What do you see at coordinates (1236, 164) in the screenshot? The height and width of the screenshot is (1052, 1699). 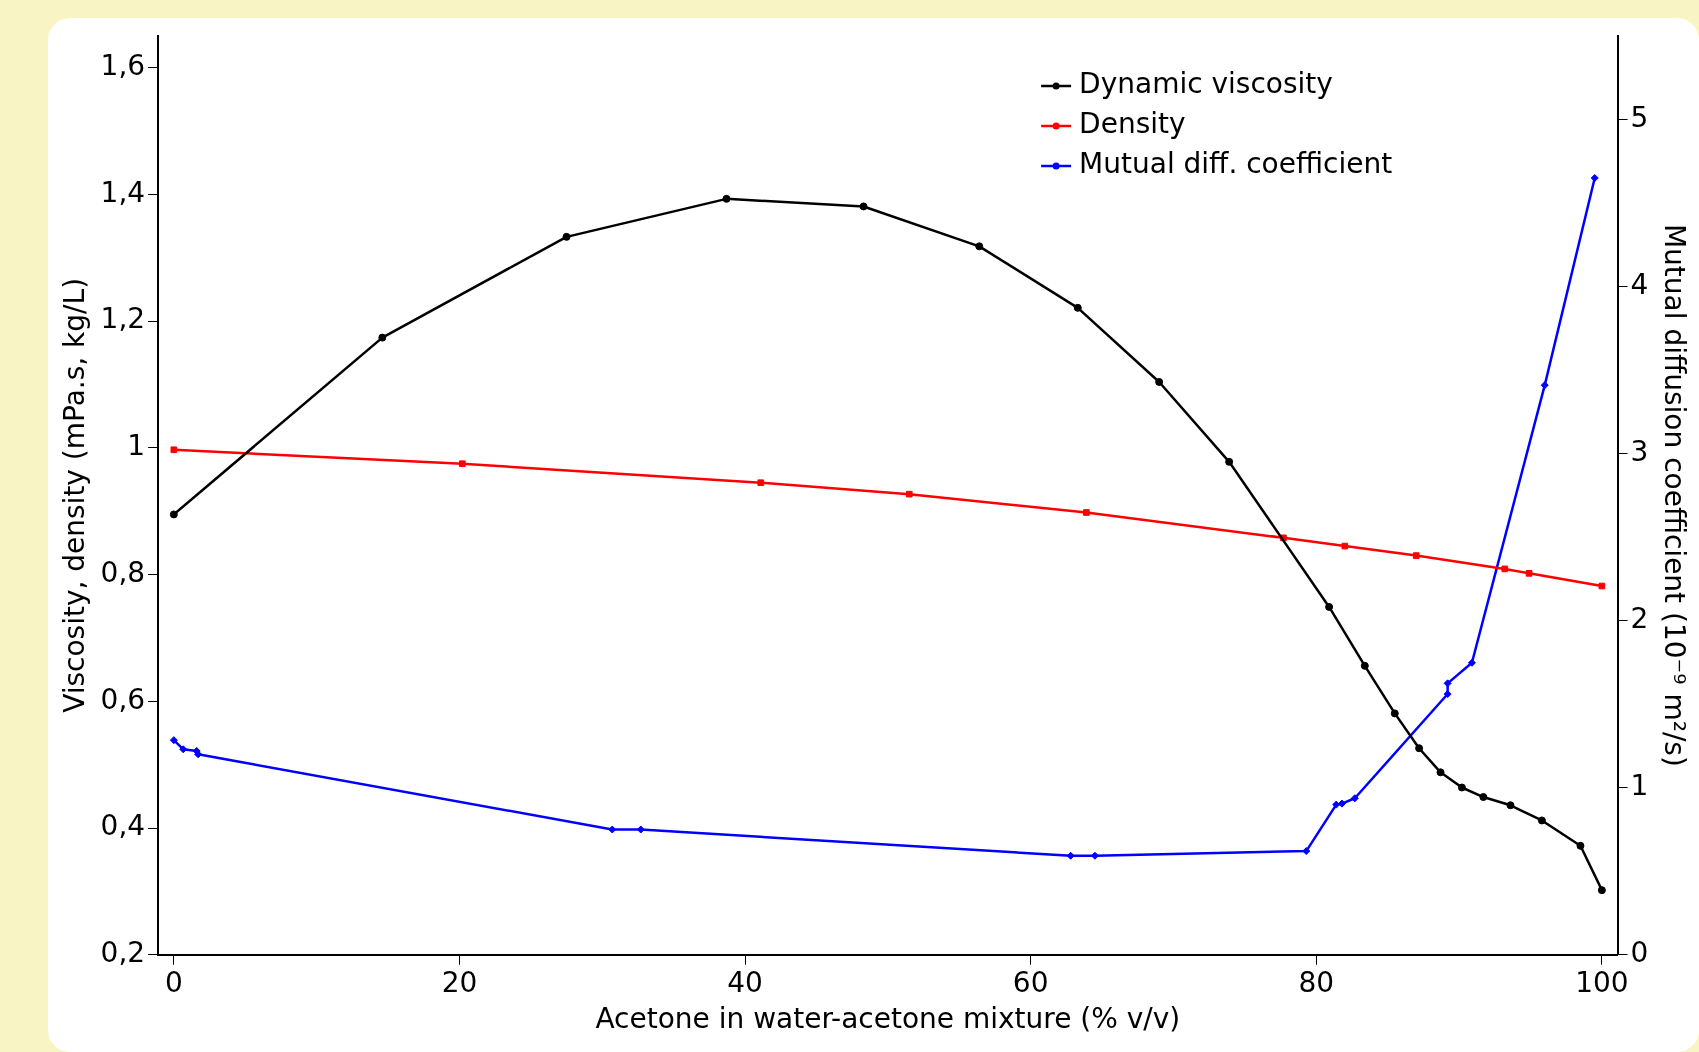 I see `legend-label: Mutual diff. coefficient` at bounding box center [1236, 164].